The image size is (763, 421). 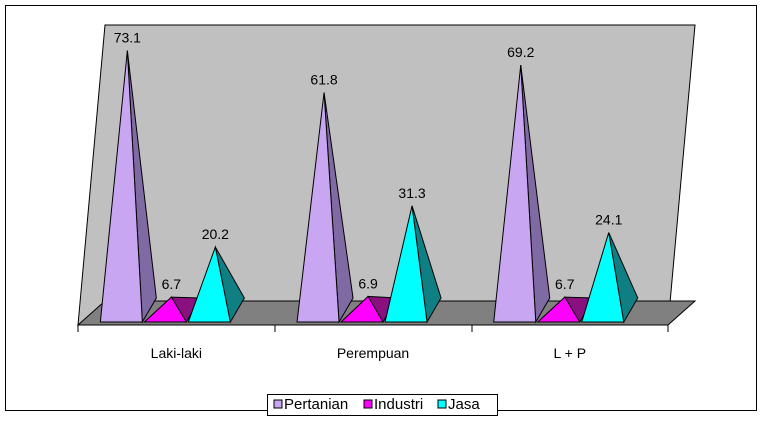 I want to click on data-label-industri-laki-laki: 6.7, so click(x=172, y=284).